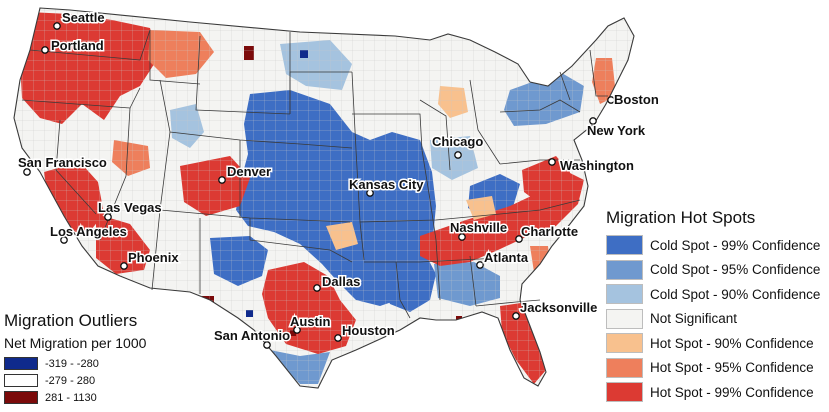 The height and width of the screenshot is (412, 829). I want to click on legend-label: Not Significant, so click(694, 319).